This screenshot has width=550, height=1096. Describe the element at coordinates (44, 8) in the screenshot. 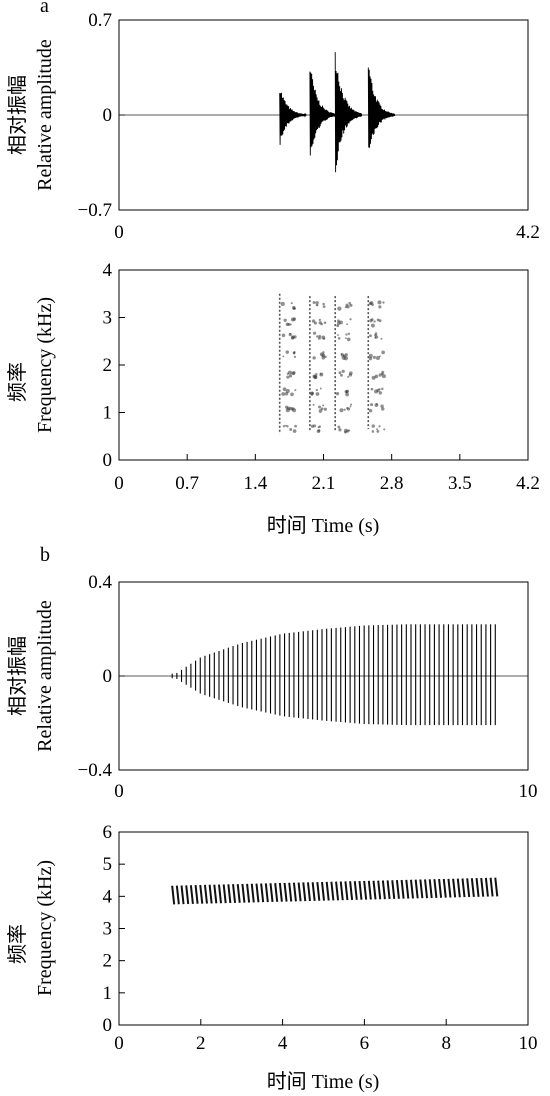

I see `panel-letter-a: a` at that location.